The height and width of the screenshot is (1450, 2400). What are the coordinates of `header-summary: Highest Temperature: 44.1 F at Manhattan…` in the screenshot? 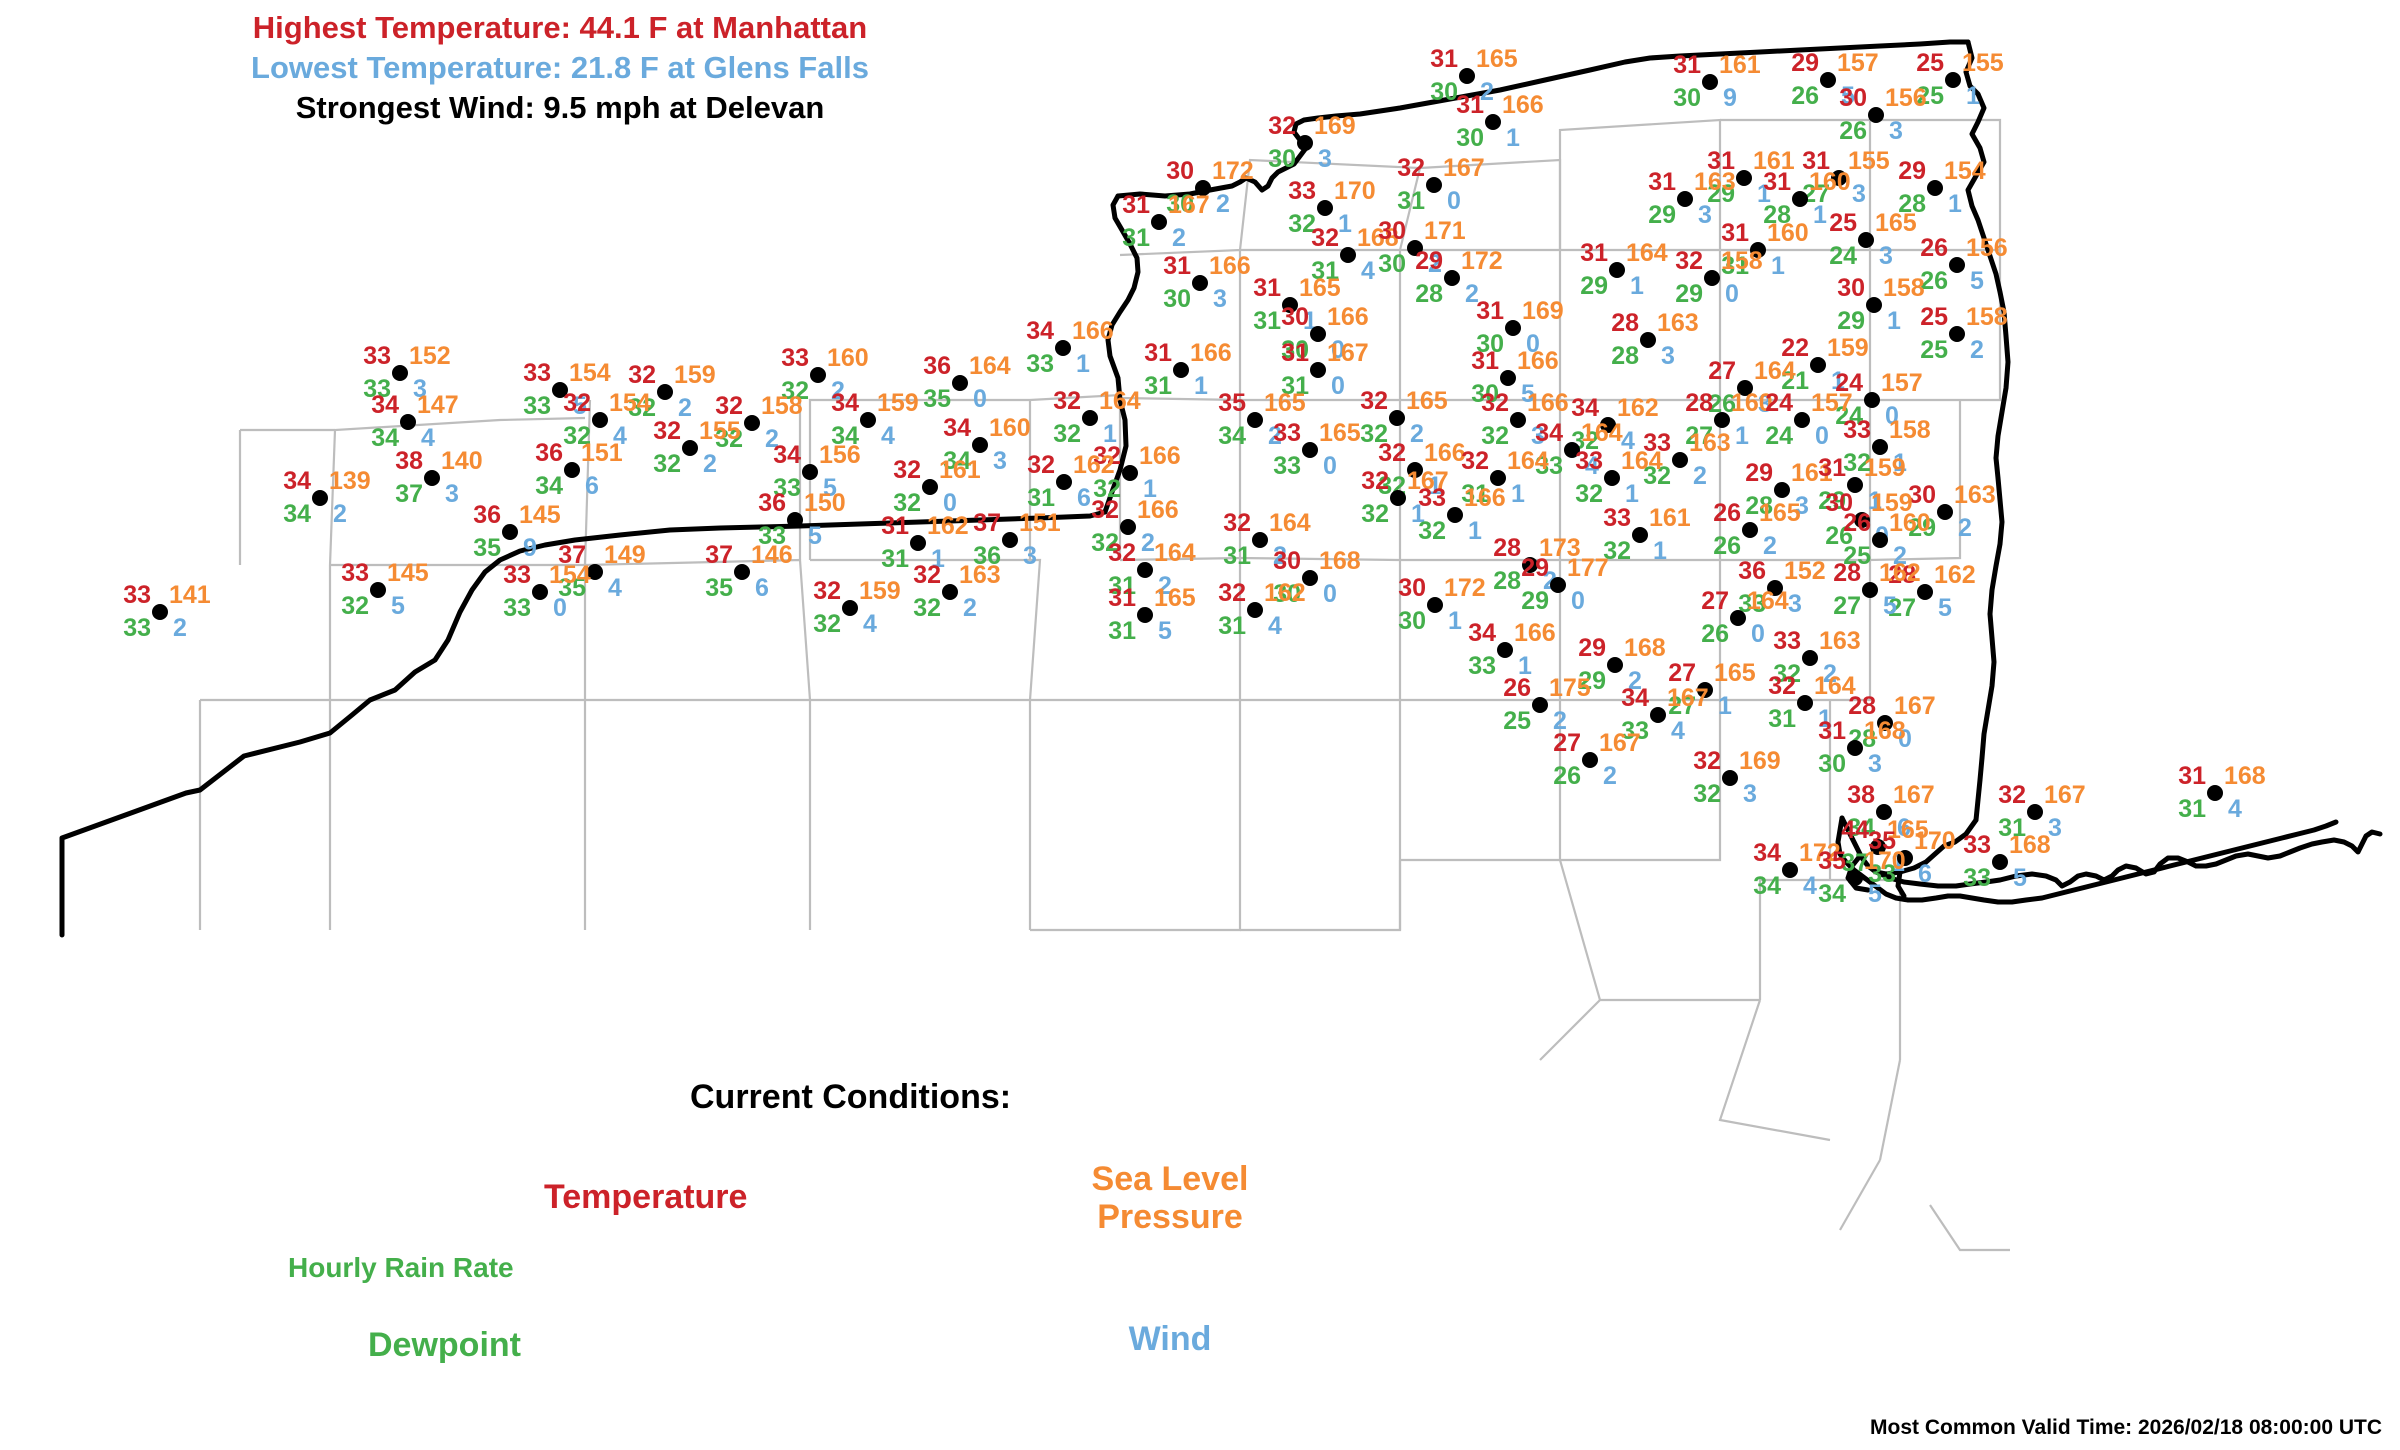 It's located at (560, 68).